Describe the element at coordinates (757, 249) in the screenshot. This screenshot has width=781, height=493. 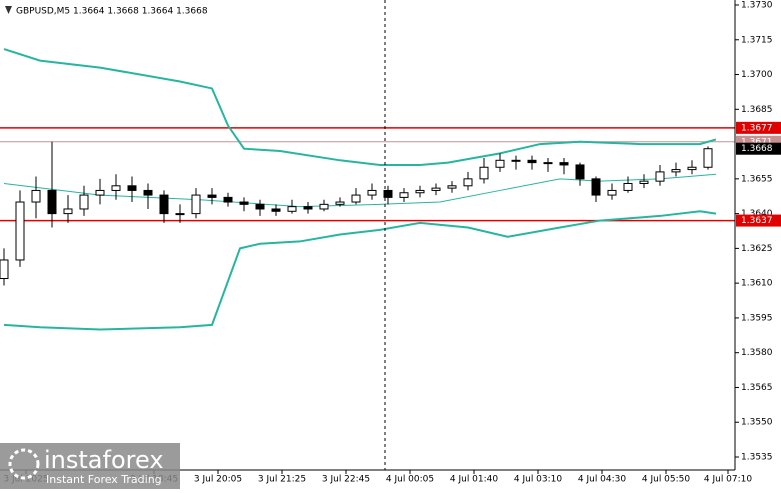
I see `y-tick-label: 1.3625` at that location.